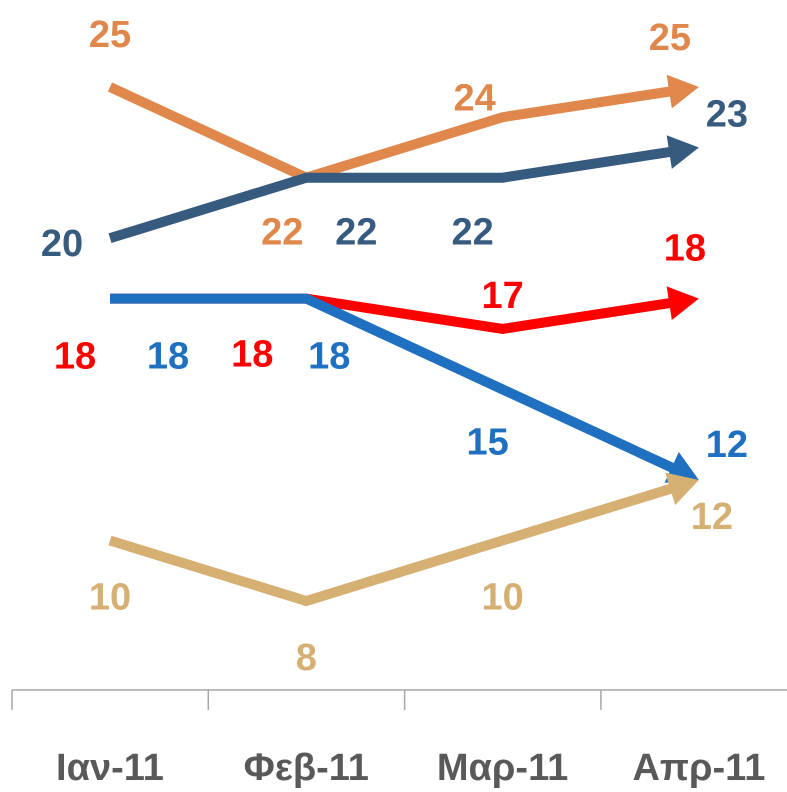  What do you see at coordinates (502, 768) in the screenshot?
I see `x-tick-label: Μαρ-11` at bounding box center [502, 768].